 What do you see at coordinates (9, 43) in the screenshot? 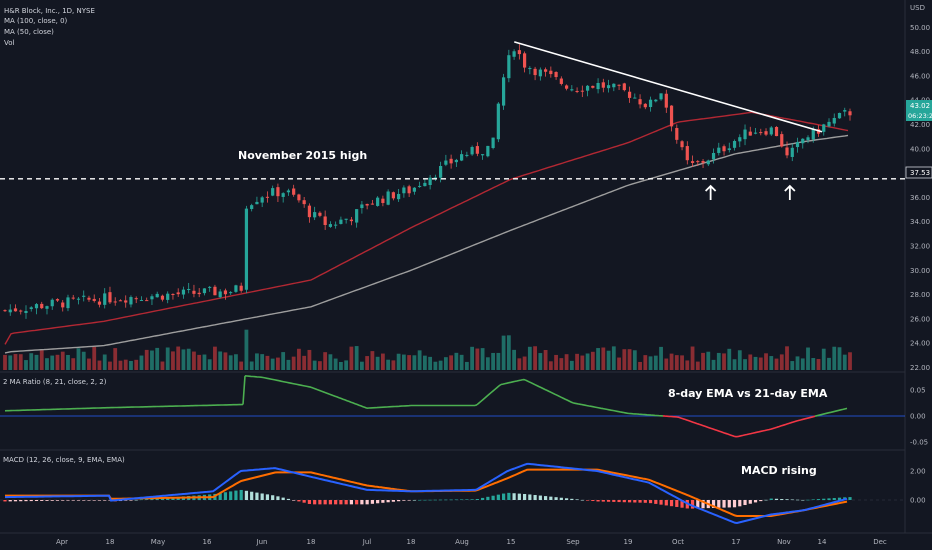
I see `vol-legend: Vol` at bounding box center [9, 43].